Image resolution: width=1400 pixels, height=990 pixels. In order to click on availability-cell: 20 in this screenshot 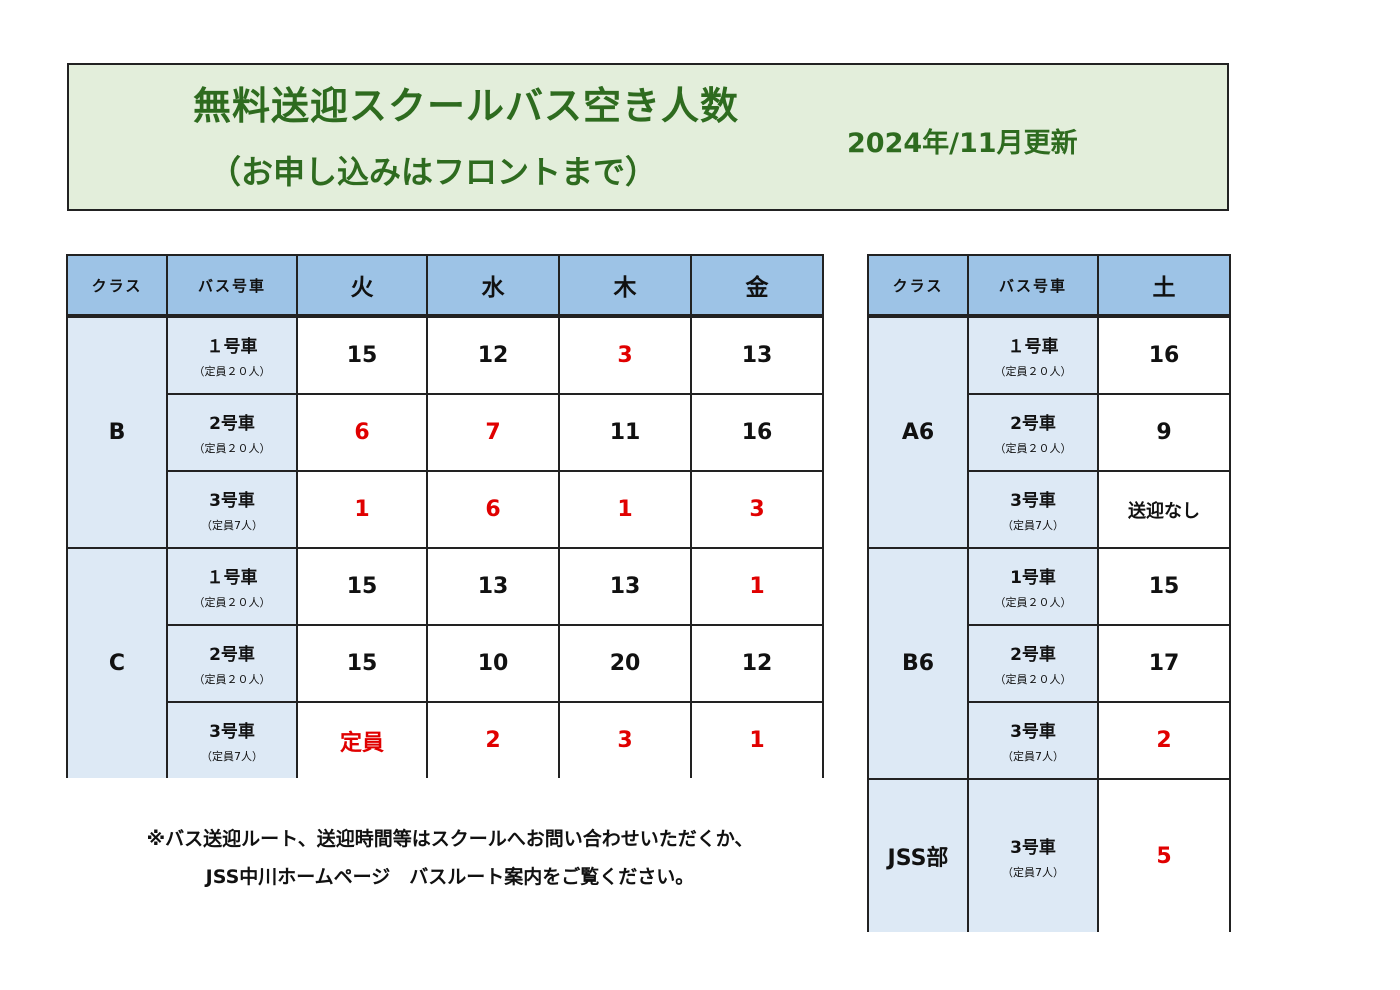, I will do `click(625, 663)`.